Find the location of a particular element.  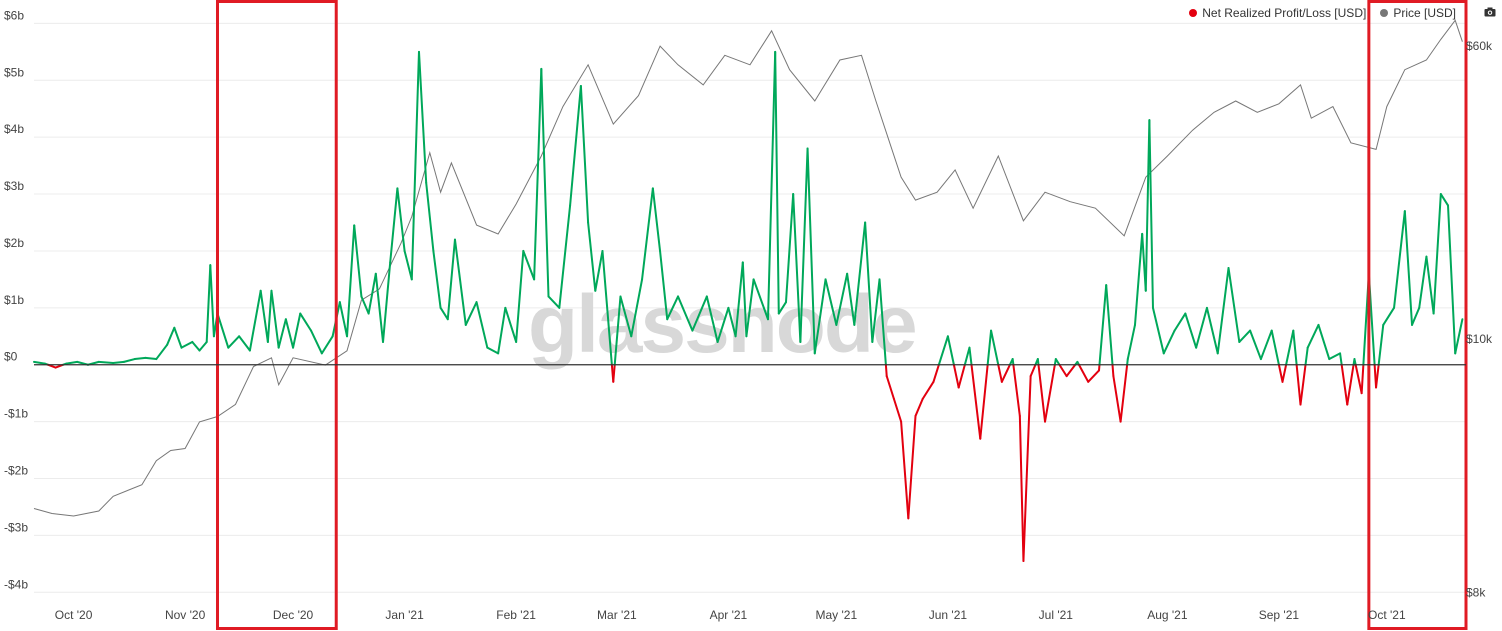

legend-item-nrpl: Net Realized Profit/Loss [USD] is located at coordinates (1277, 13).